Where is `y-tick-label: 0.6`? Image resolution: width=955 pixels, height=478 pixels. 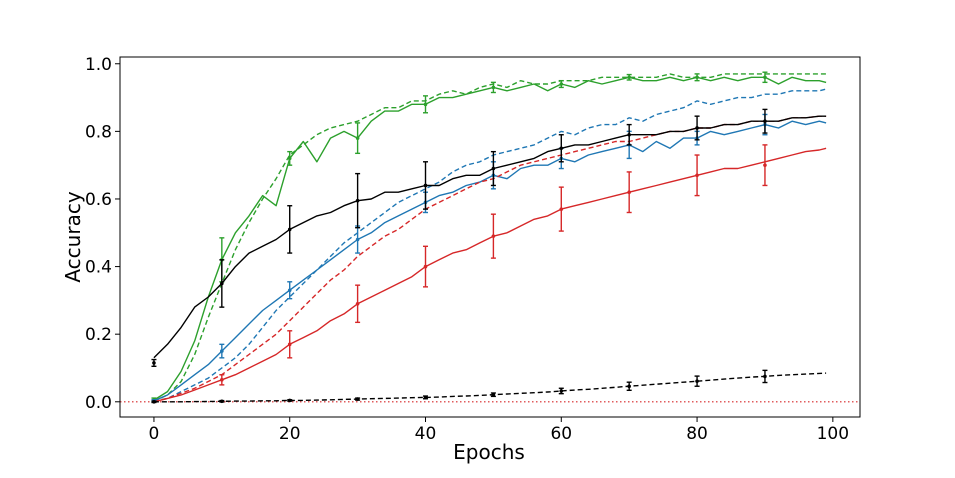
y-tick-label: 0.6 is located at coordinates (98, 200).